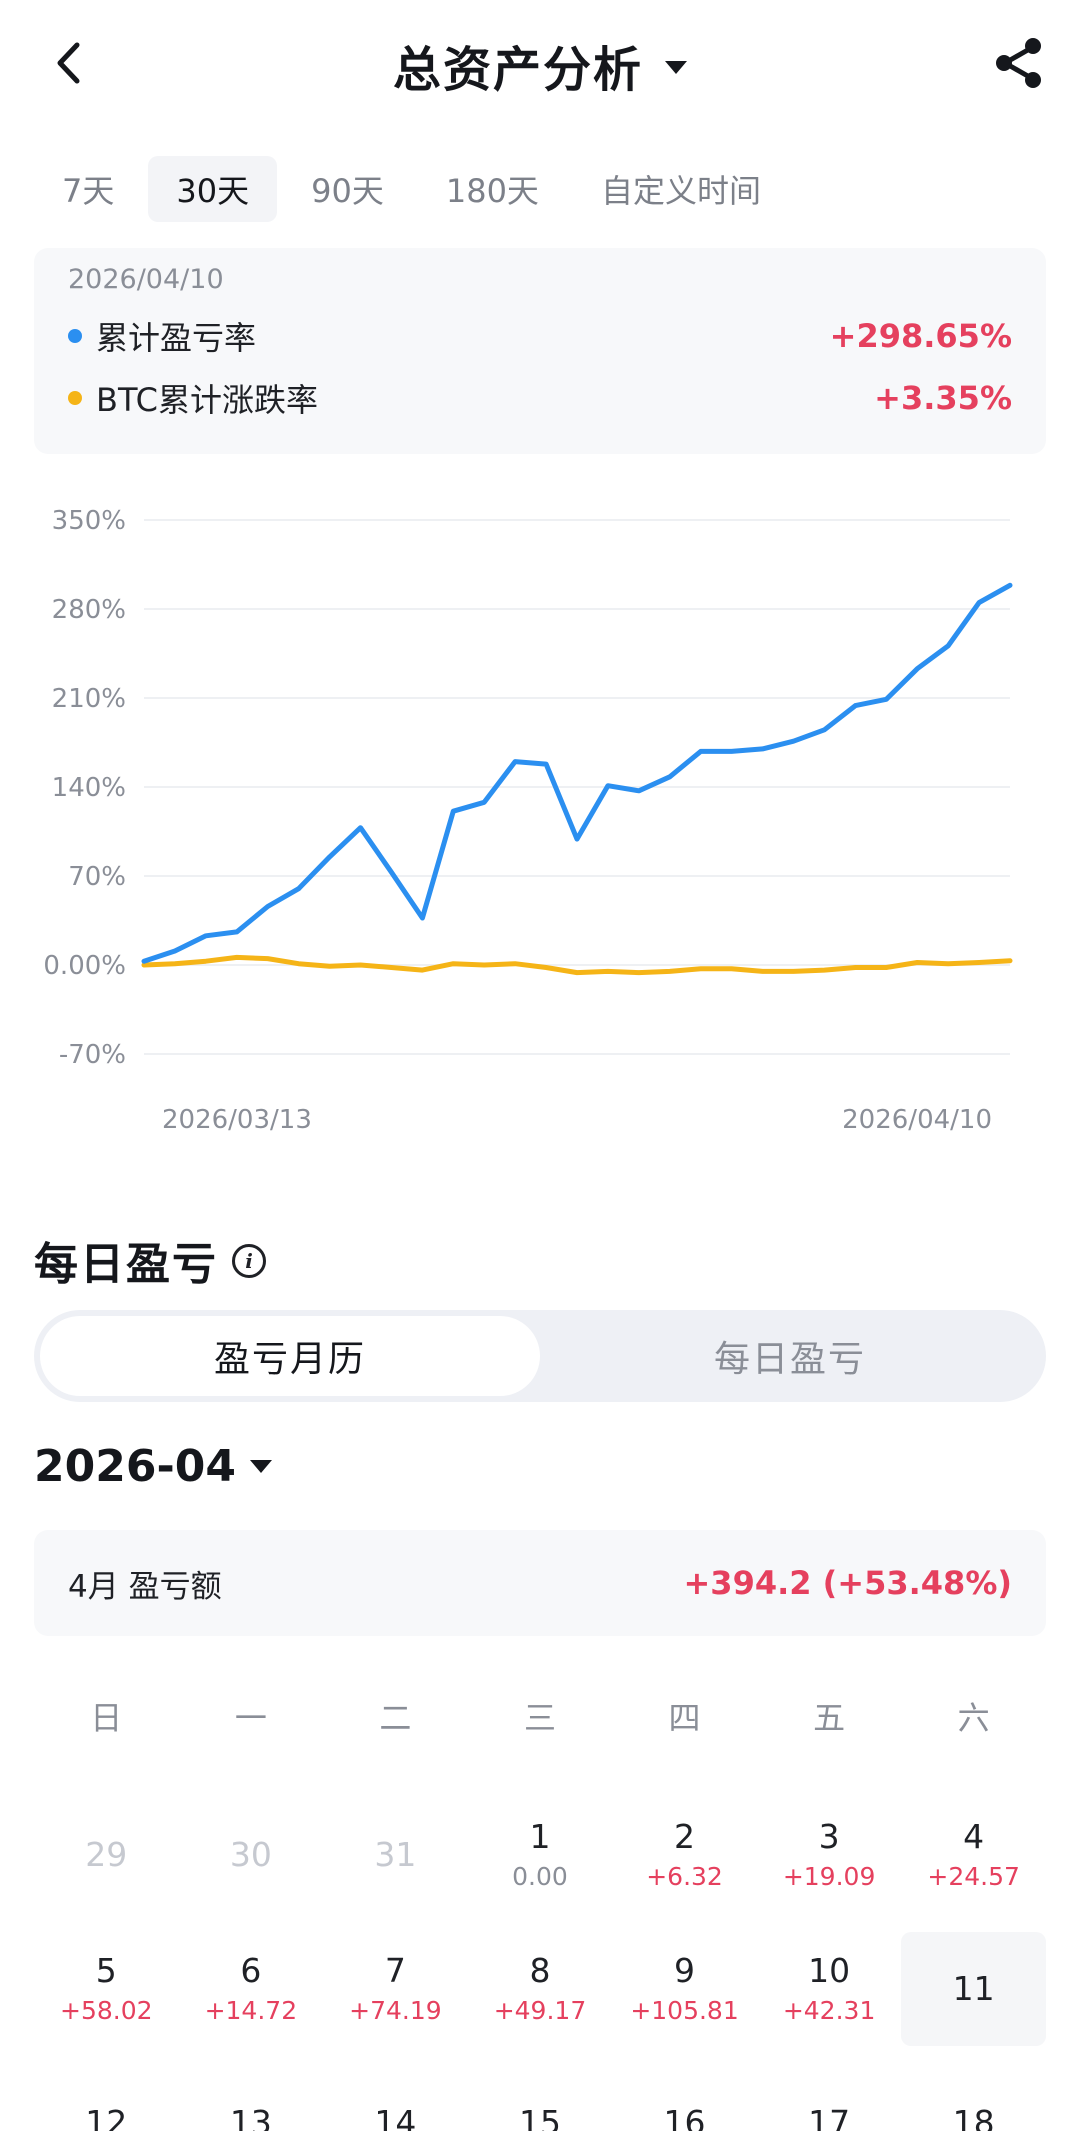  What do you see at coordinates (829, 1718) in the screenshot?
I see `weekday-label: 五` at bounding box center [829, 1718].